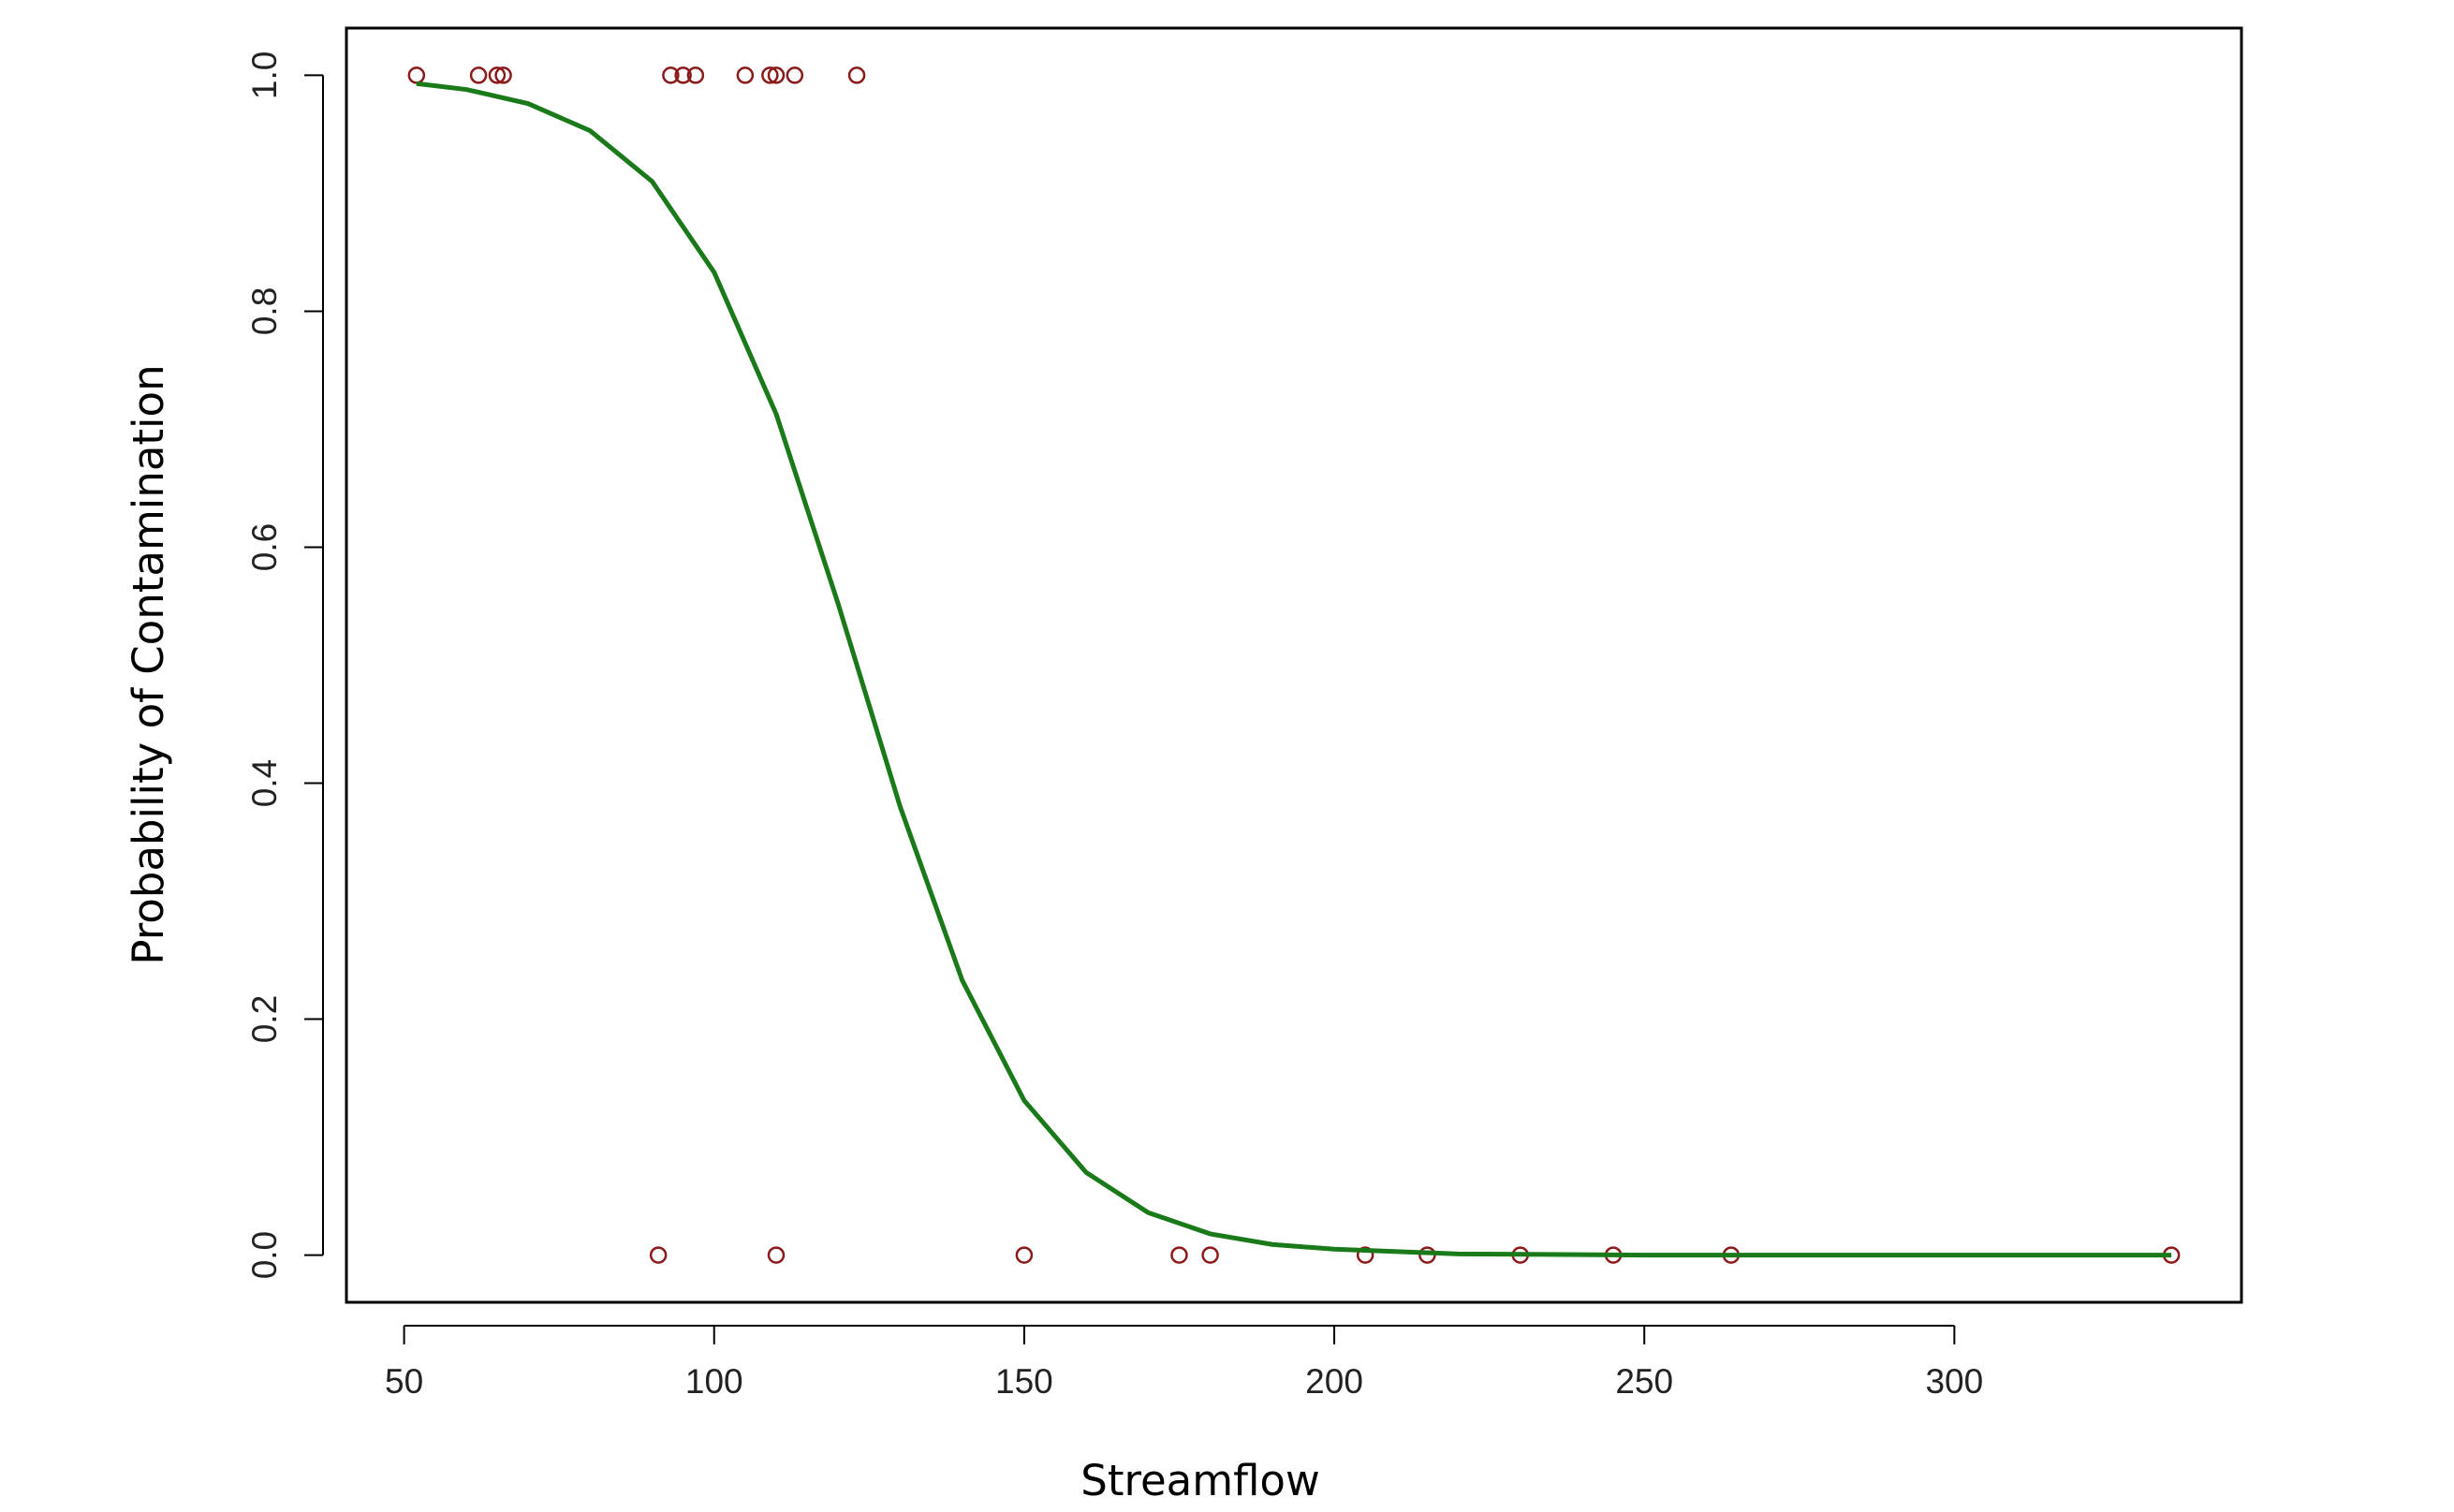 The width and height of the screenshot is (2454, 1512). What do you see at coordinates (264, 783) in the screenshot?
I see `y-tick-label: 0.4` at bounding box center [264, 783].